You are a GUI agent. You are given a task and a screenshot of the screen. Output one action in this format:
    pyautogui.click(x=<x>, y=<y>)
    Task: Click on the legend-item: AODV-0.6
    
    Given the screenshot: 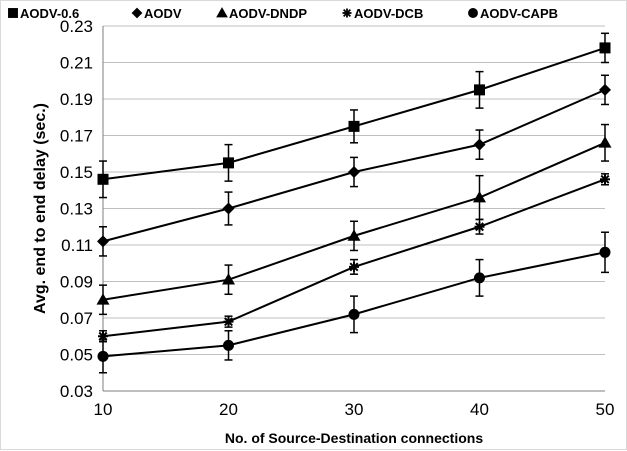 What is the action you would take?
    pyautogui.click(x=43, y=13)
    